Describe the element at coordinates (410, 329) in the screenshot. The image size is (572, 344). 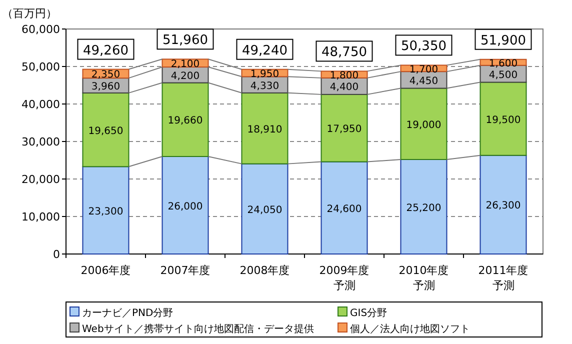
I see `legend-label: 個人／法人向け地図ソフト` at that location.